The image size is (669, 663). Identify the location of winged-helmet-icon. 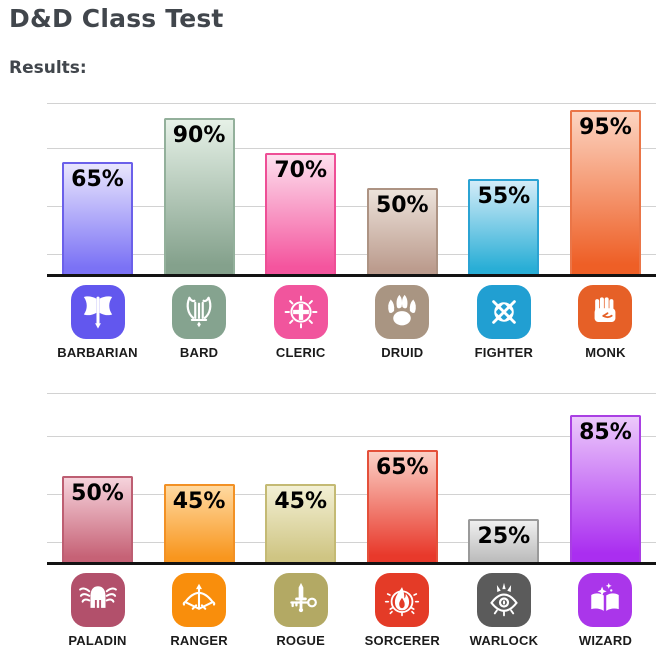
(97, 600).